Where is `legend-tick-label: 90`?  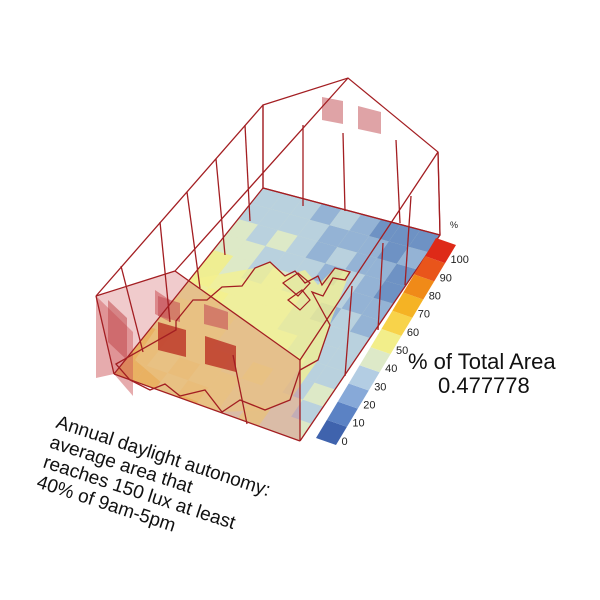
legend-tick-label: 90 is located at coordinates (446, 278).